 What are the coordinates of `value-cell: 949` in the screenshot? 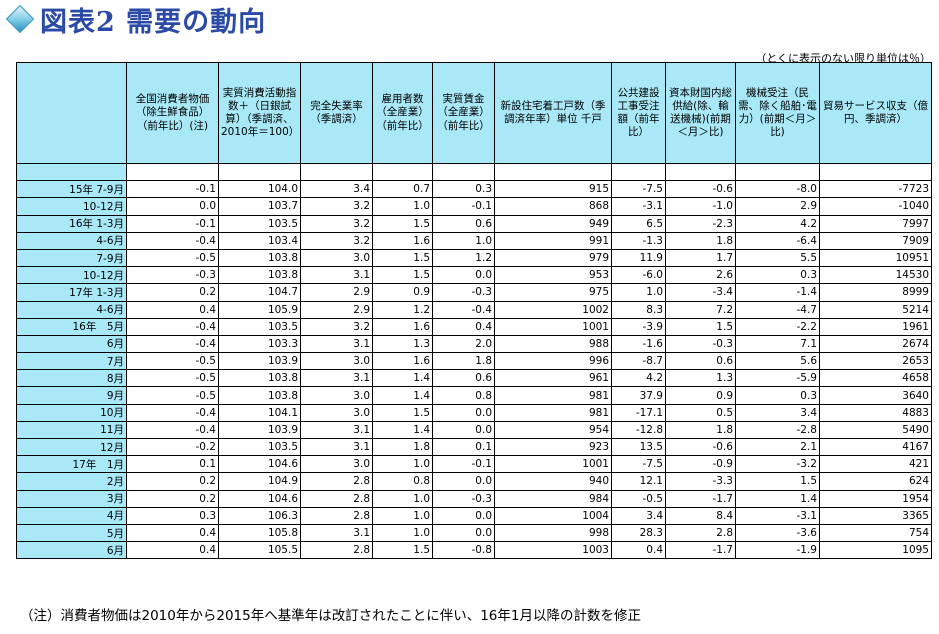 It's located at (553, 223).